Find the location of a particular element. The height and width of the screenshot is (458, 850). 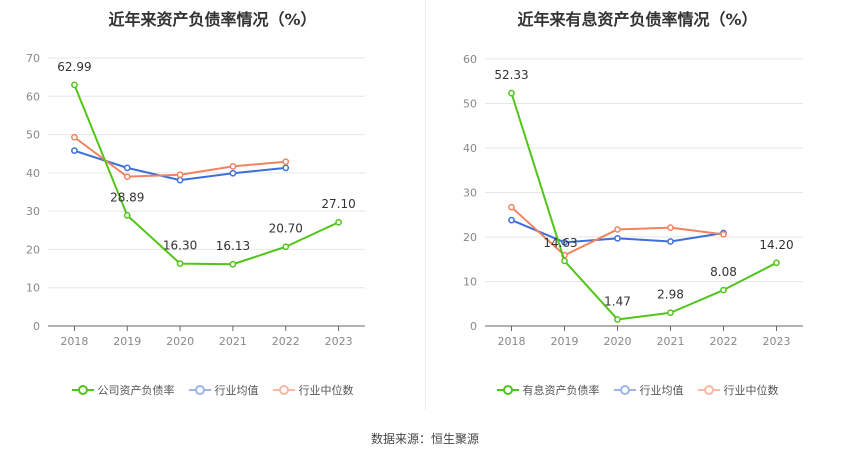

data-label: 14.63 is located at coordinates (560, 243).